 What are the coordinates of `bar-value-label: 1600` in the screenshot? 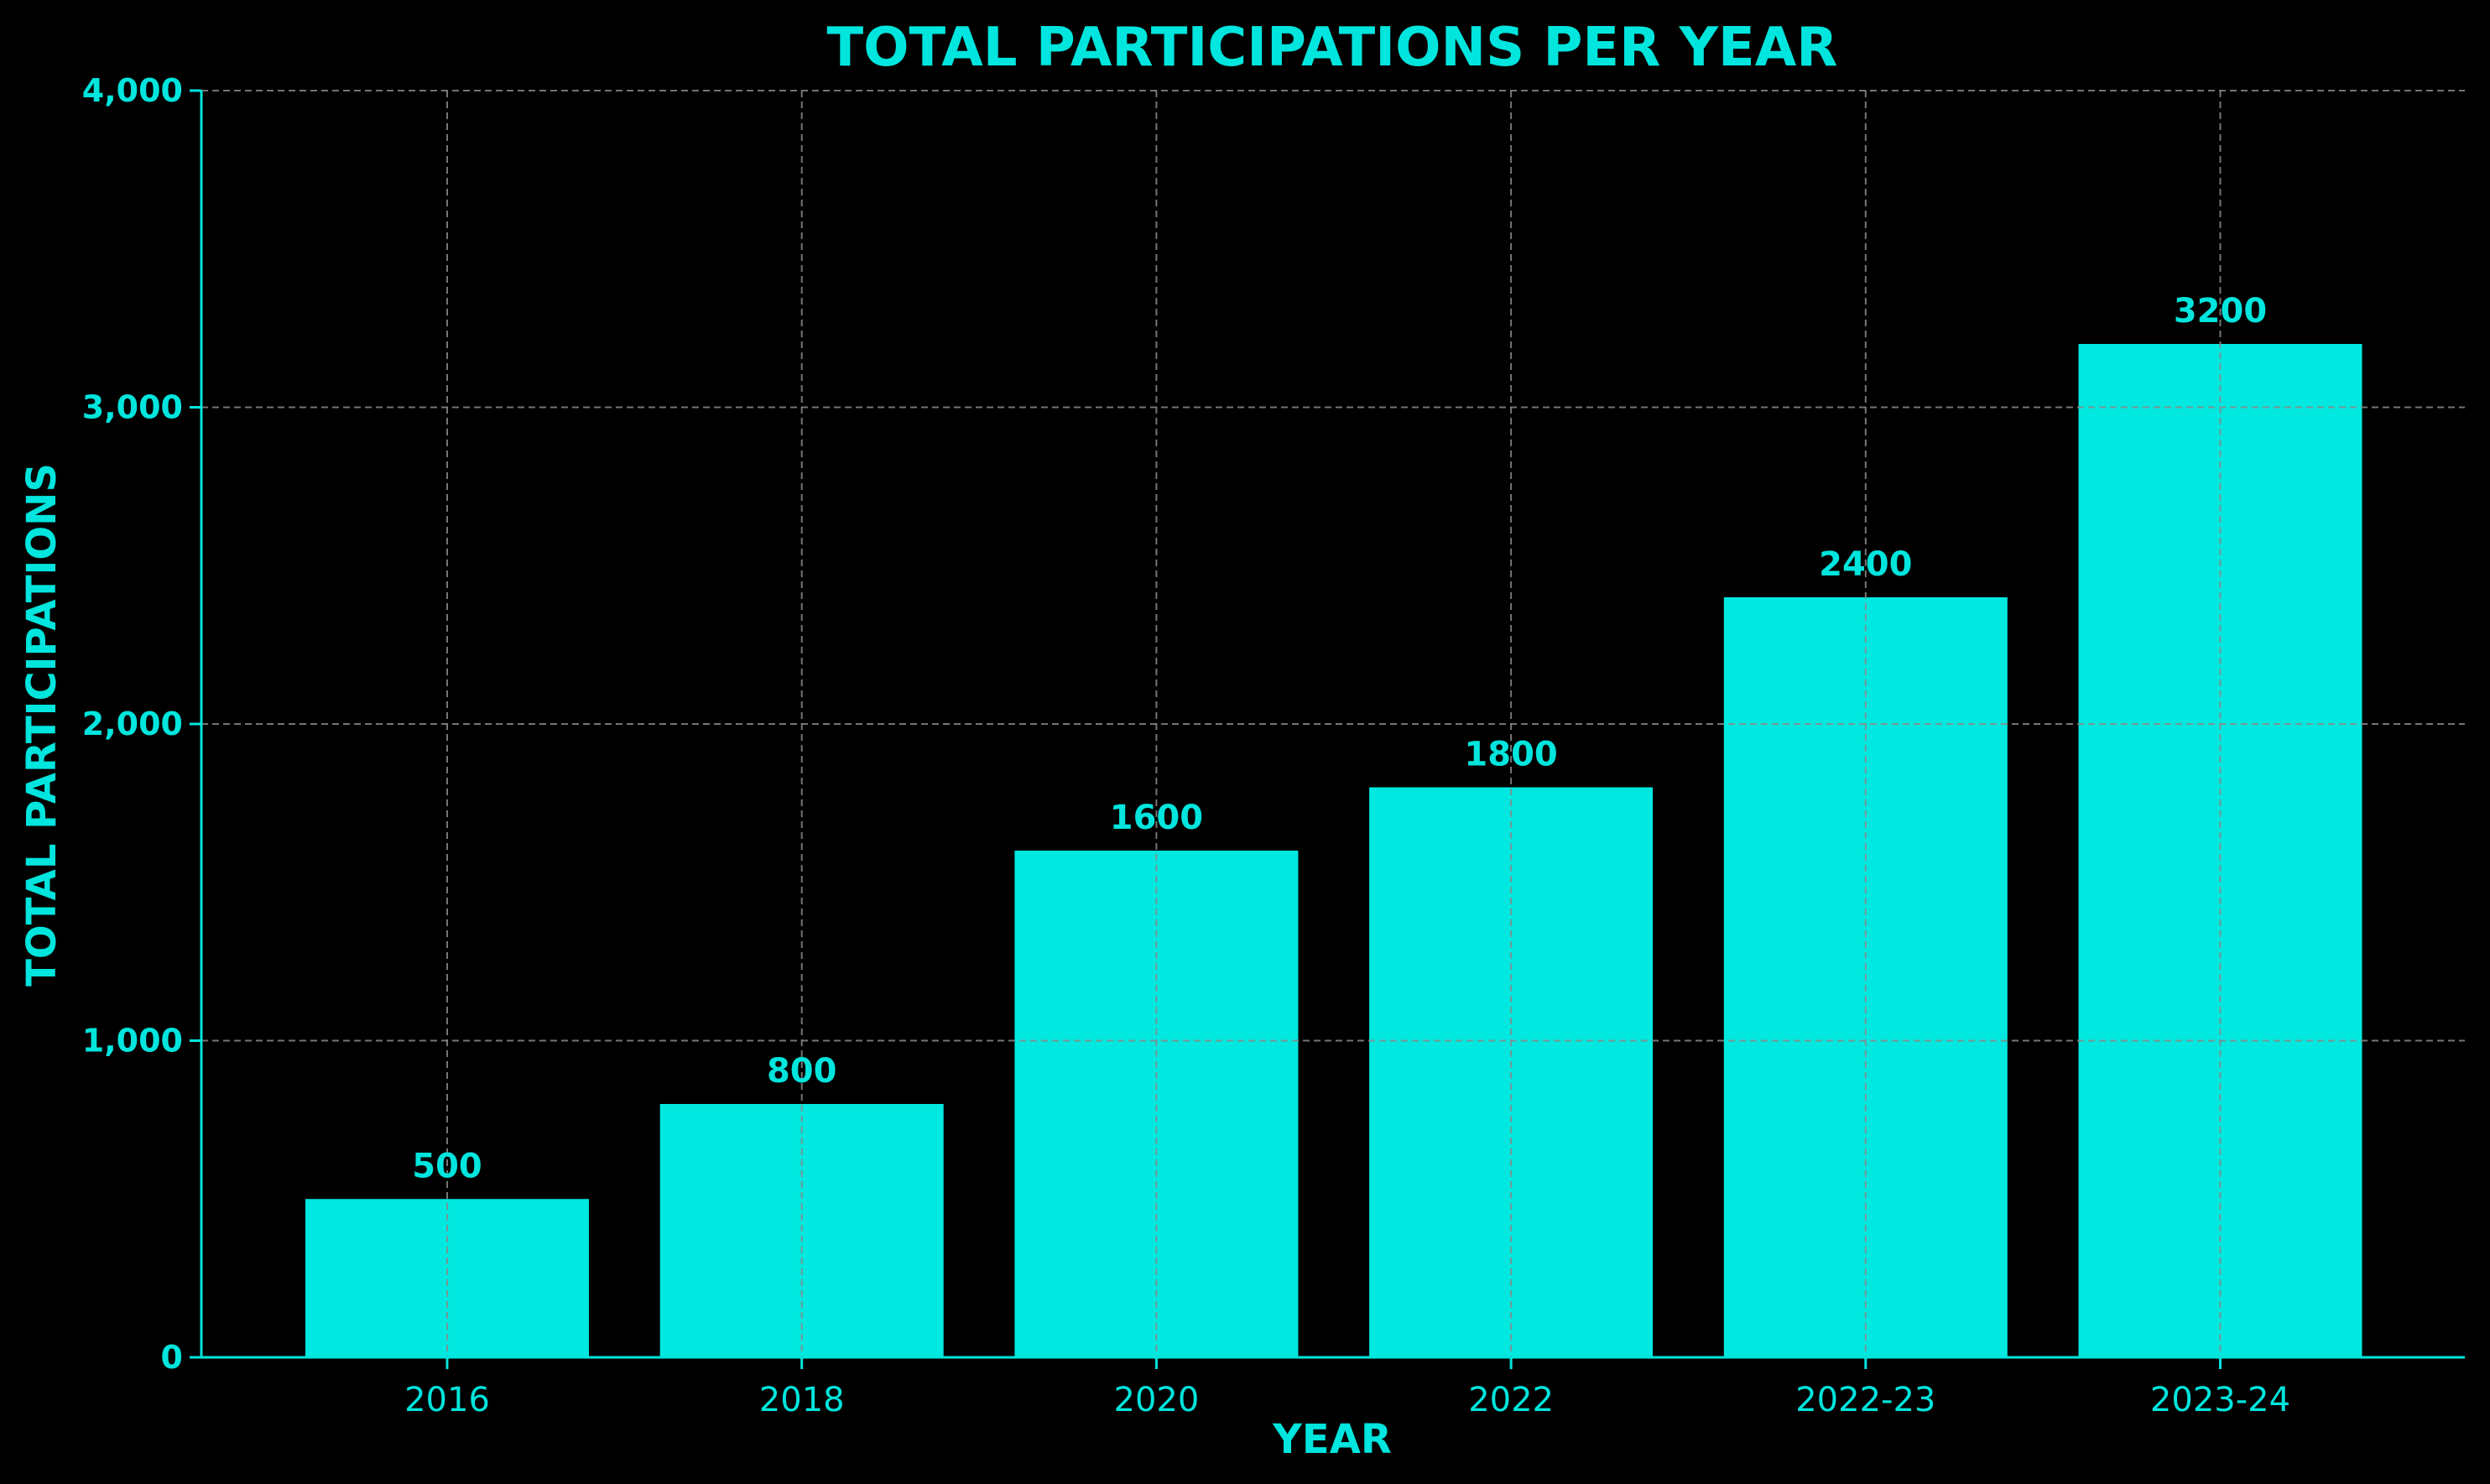 It's located at (1156, 818).